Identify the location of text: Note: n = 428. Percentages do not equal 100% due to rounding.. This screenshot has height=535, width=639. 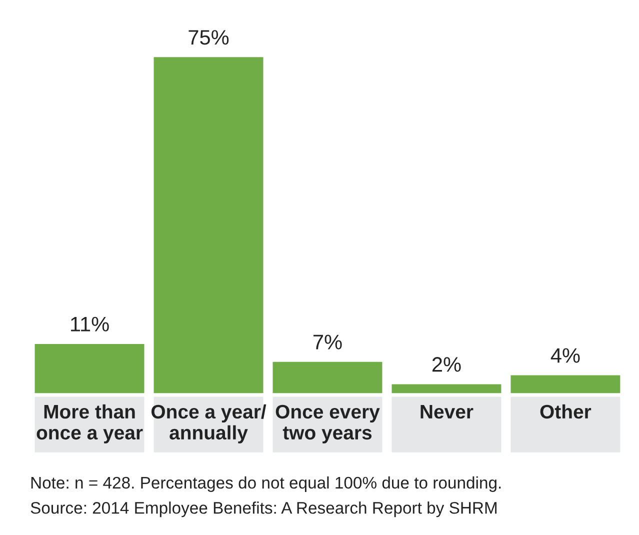
(266, 484).